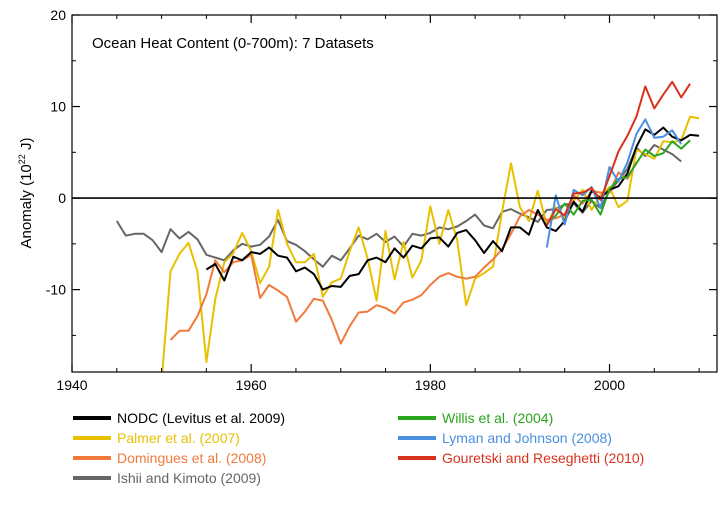 The width and height of the screenshot is (726, 517). Describe the element at coordinates (191, 458) in the screenshot. I see `legend-label-domingues-et-al-2008: Domingues et al. (2008)` at that location.